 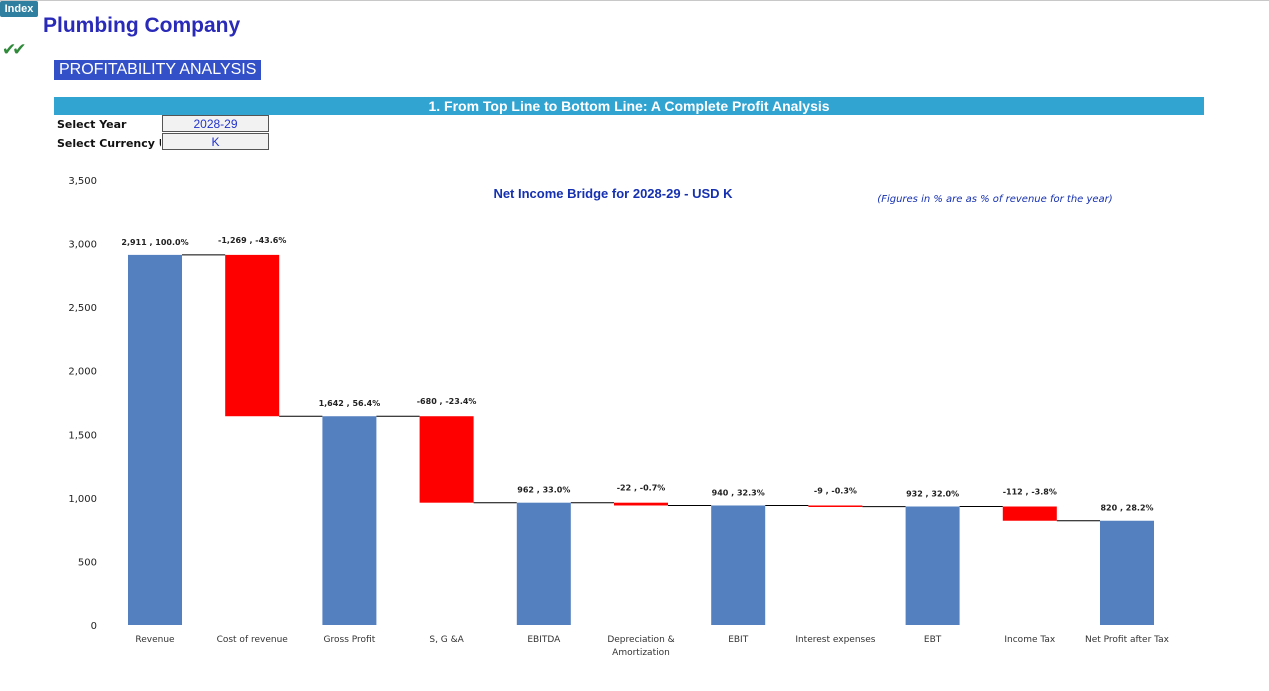 I want to click on x-tick-label: EBITDA, so click(x=544, y=640).